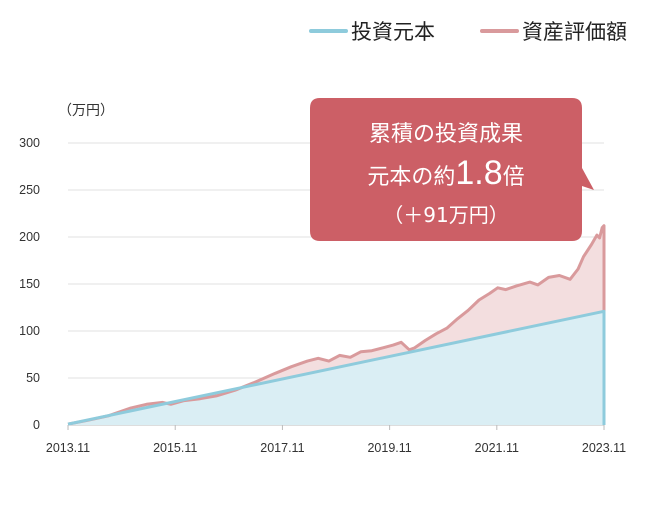 Image resolution: width=661 pixels, height=531 pixels. I want to click on callout-multiplier: 1.8, so click(478, 173).